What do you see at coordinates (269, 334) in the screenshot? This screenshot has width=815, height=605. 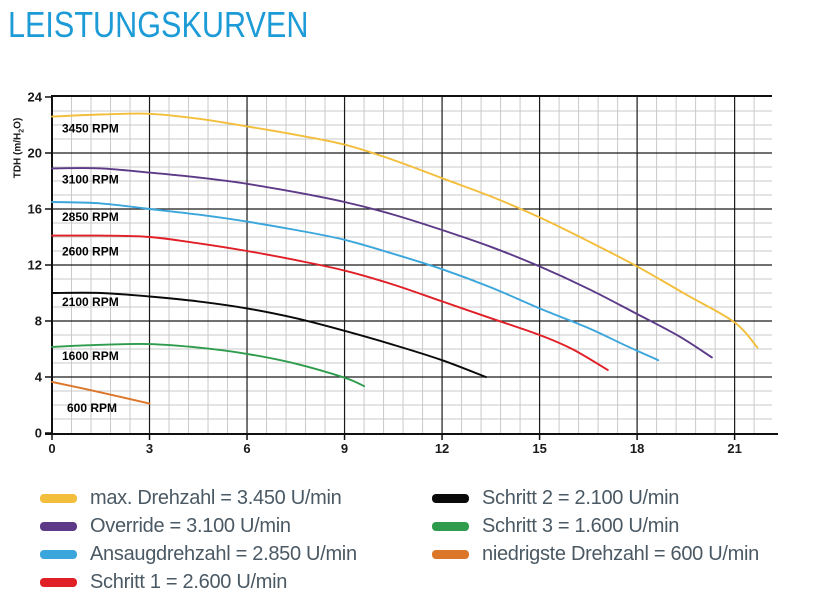 I see `curve-2100-rpm` at bounding box center [269, 334].